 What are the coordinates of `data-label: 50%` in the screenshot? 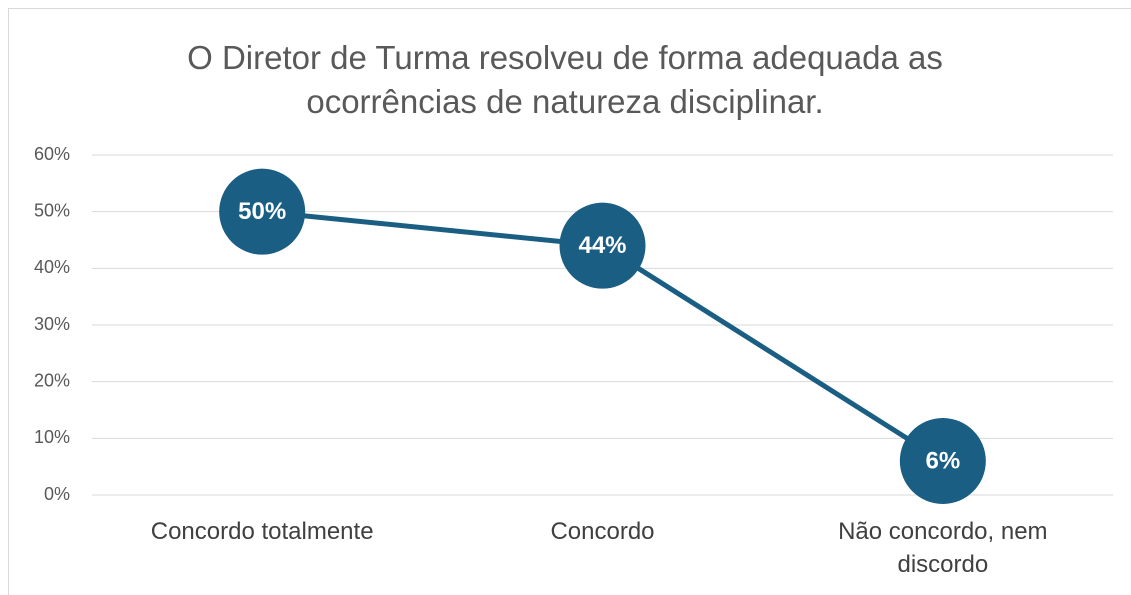 It's located at (262, 211).